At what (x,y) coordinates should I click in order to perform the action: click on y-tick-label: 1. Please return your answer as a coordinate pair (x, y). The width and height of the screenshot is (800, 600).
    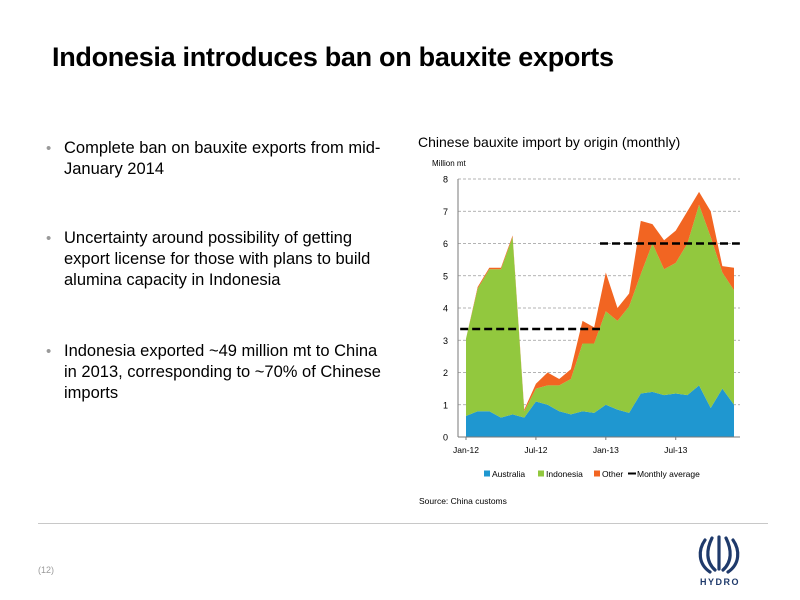
    Looking at the image, I should click on (445, 405).